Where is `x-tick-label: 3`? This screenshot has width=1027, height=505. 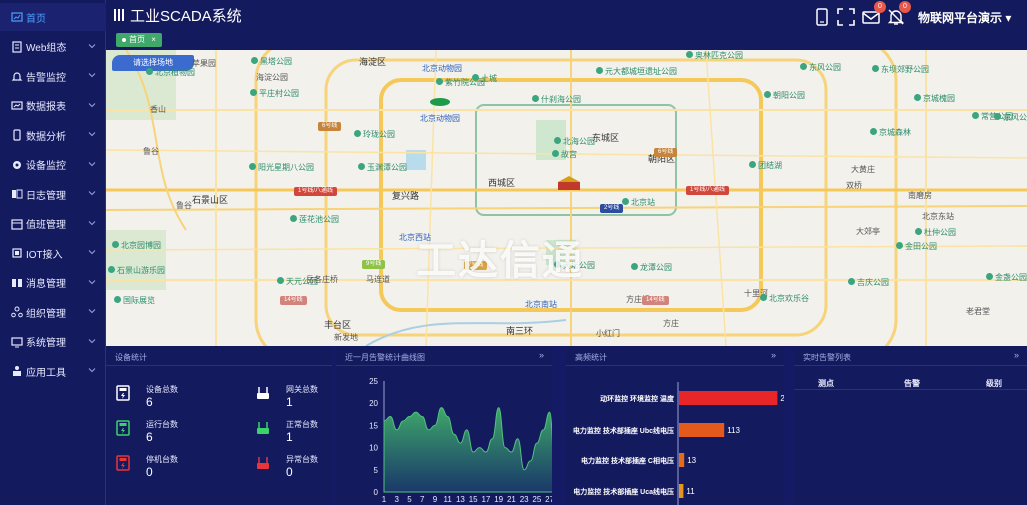
x-tick-label: 3 is located at coordinates (397, 499).